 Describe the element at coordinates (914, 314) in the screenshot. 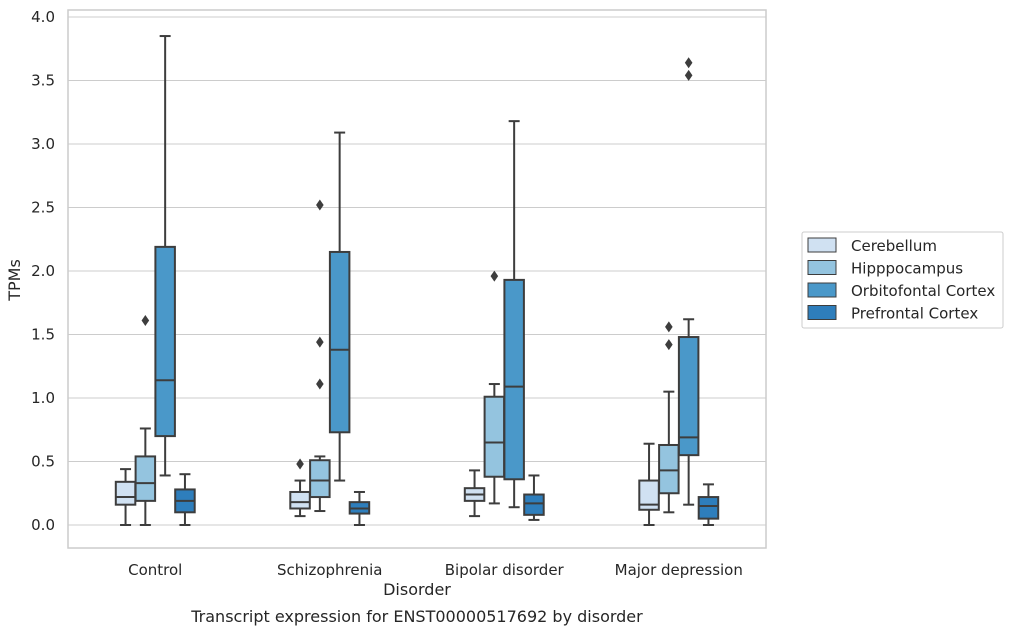

I see `legend-label: Prefrontal Cortex` at that location.